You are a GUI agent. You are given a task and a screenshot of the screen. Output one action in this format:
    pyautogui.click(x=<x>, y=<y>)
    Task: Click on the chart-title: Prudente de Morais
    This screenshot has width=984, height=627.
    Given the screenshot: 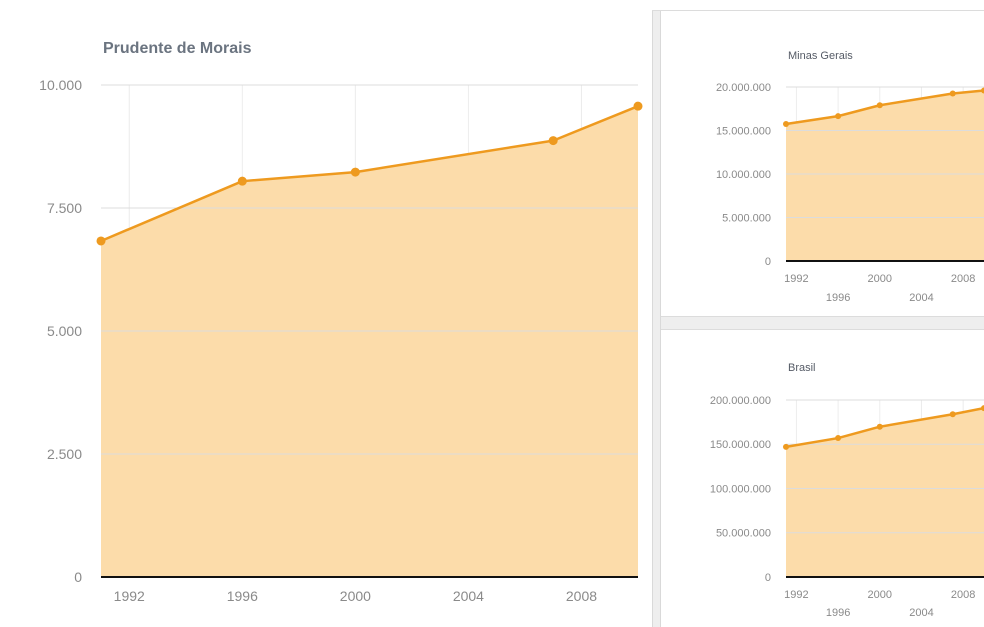 What is the action you would take?
    pyautogui.click(x=177, y=48)
    